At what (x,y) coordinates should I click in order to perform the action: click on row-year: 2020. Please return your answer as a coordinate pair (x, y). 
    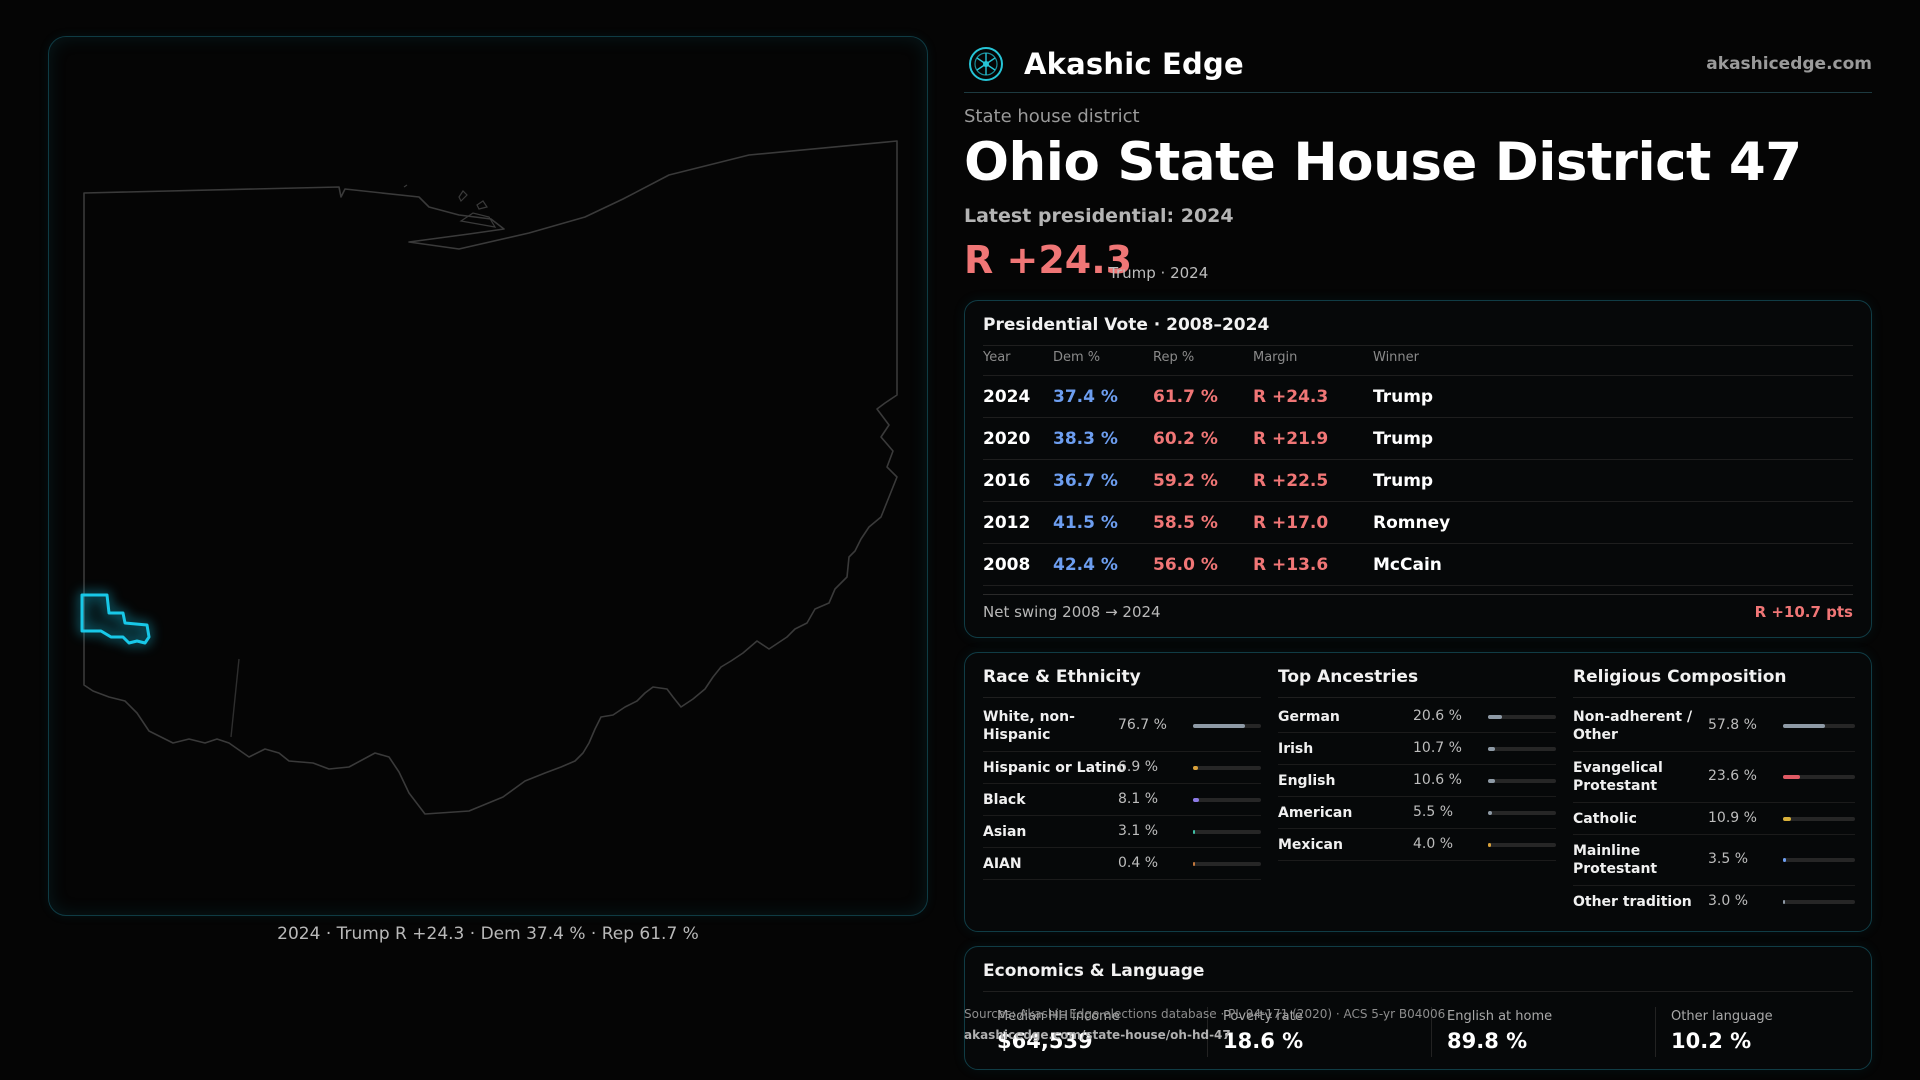
    Looking at the image, I should click on (1007, 439).